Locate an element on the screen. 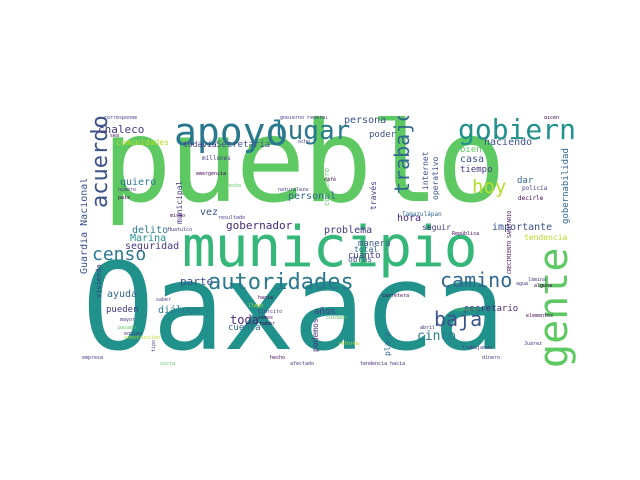  word-importante: importante is located at coordinates (522, 227).